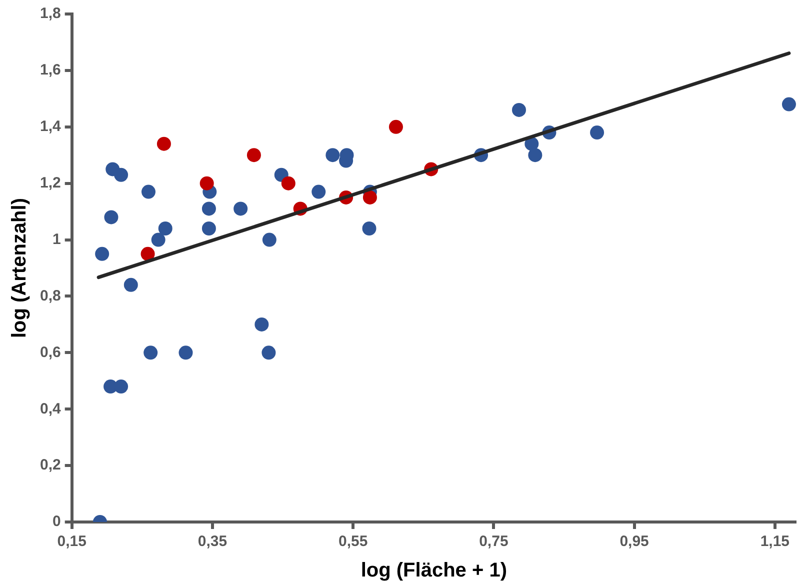  Describe the element at coordinates (56, 521) in the screenshot. I see `y-tick-label: 0` at that location.